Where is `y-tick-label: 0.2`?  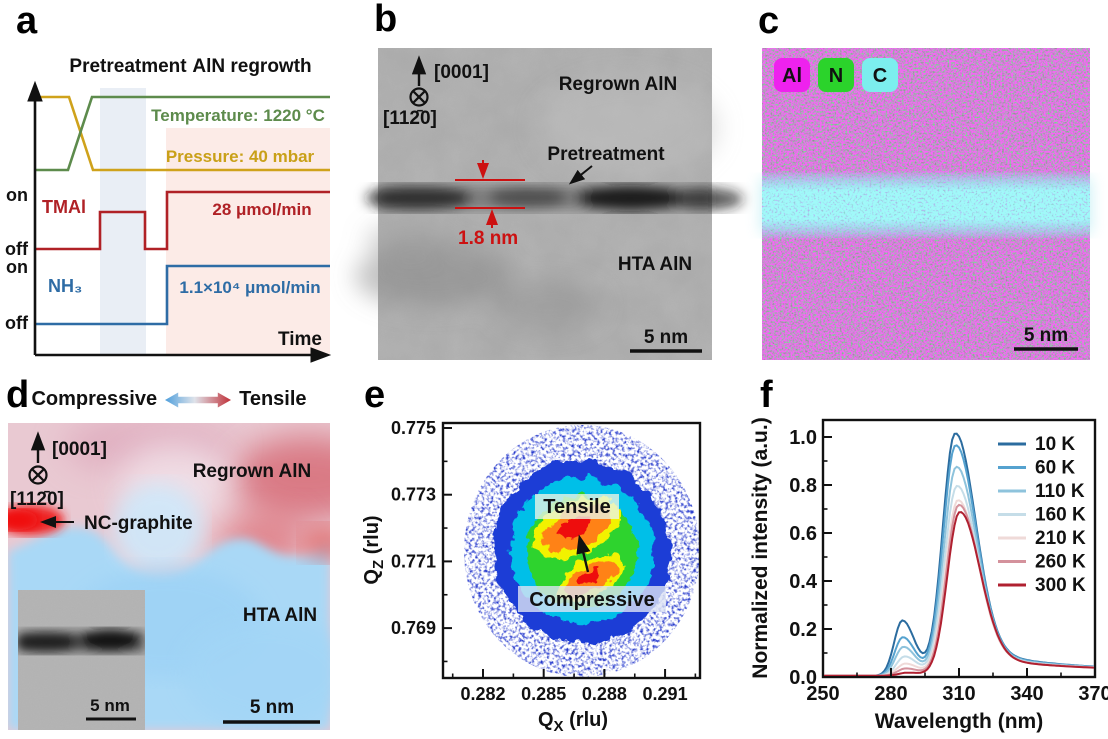 y-tick-label: 0.2 is located at coordinates (803, 630).